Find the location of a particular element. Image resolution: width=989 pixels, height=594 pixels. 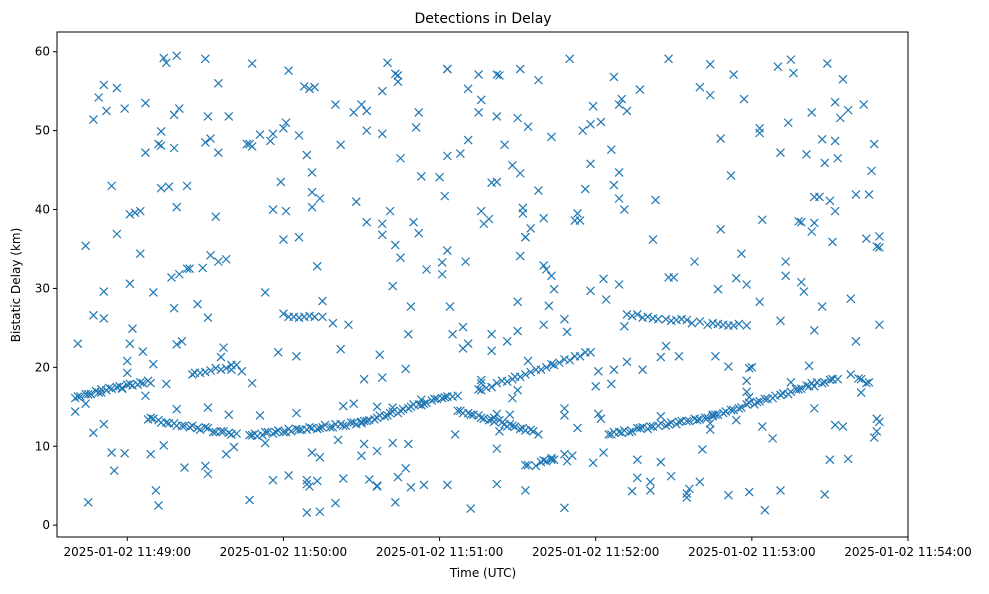

y-tick-label: 40 is located at coordinates (42, 210).